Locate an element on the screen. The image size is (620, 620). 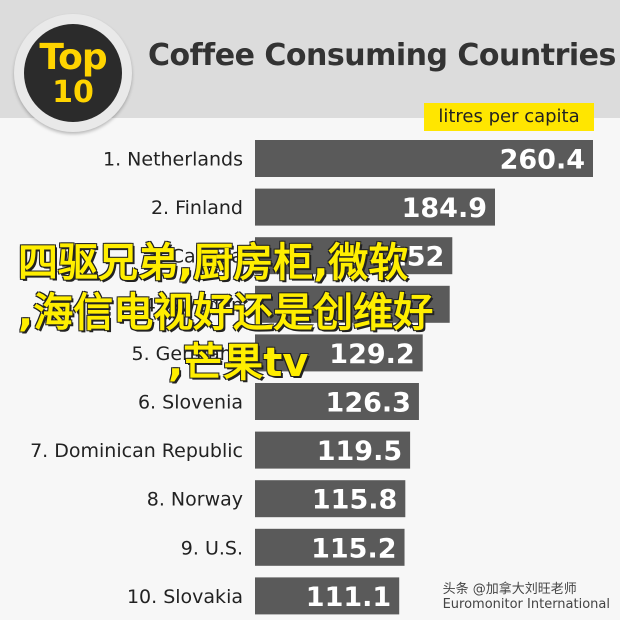
logo-ten-text: 10 is located at coordinates (73, 92).